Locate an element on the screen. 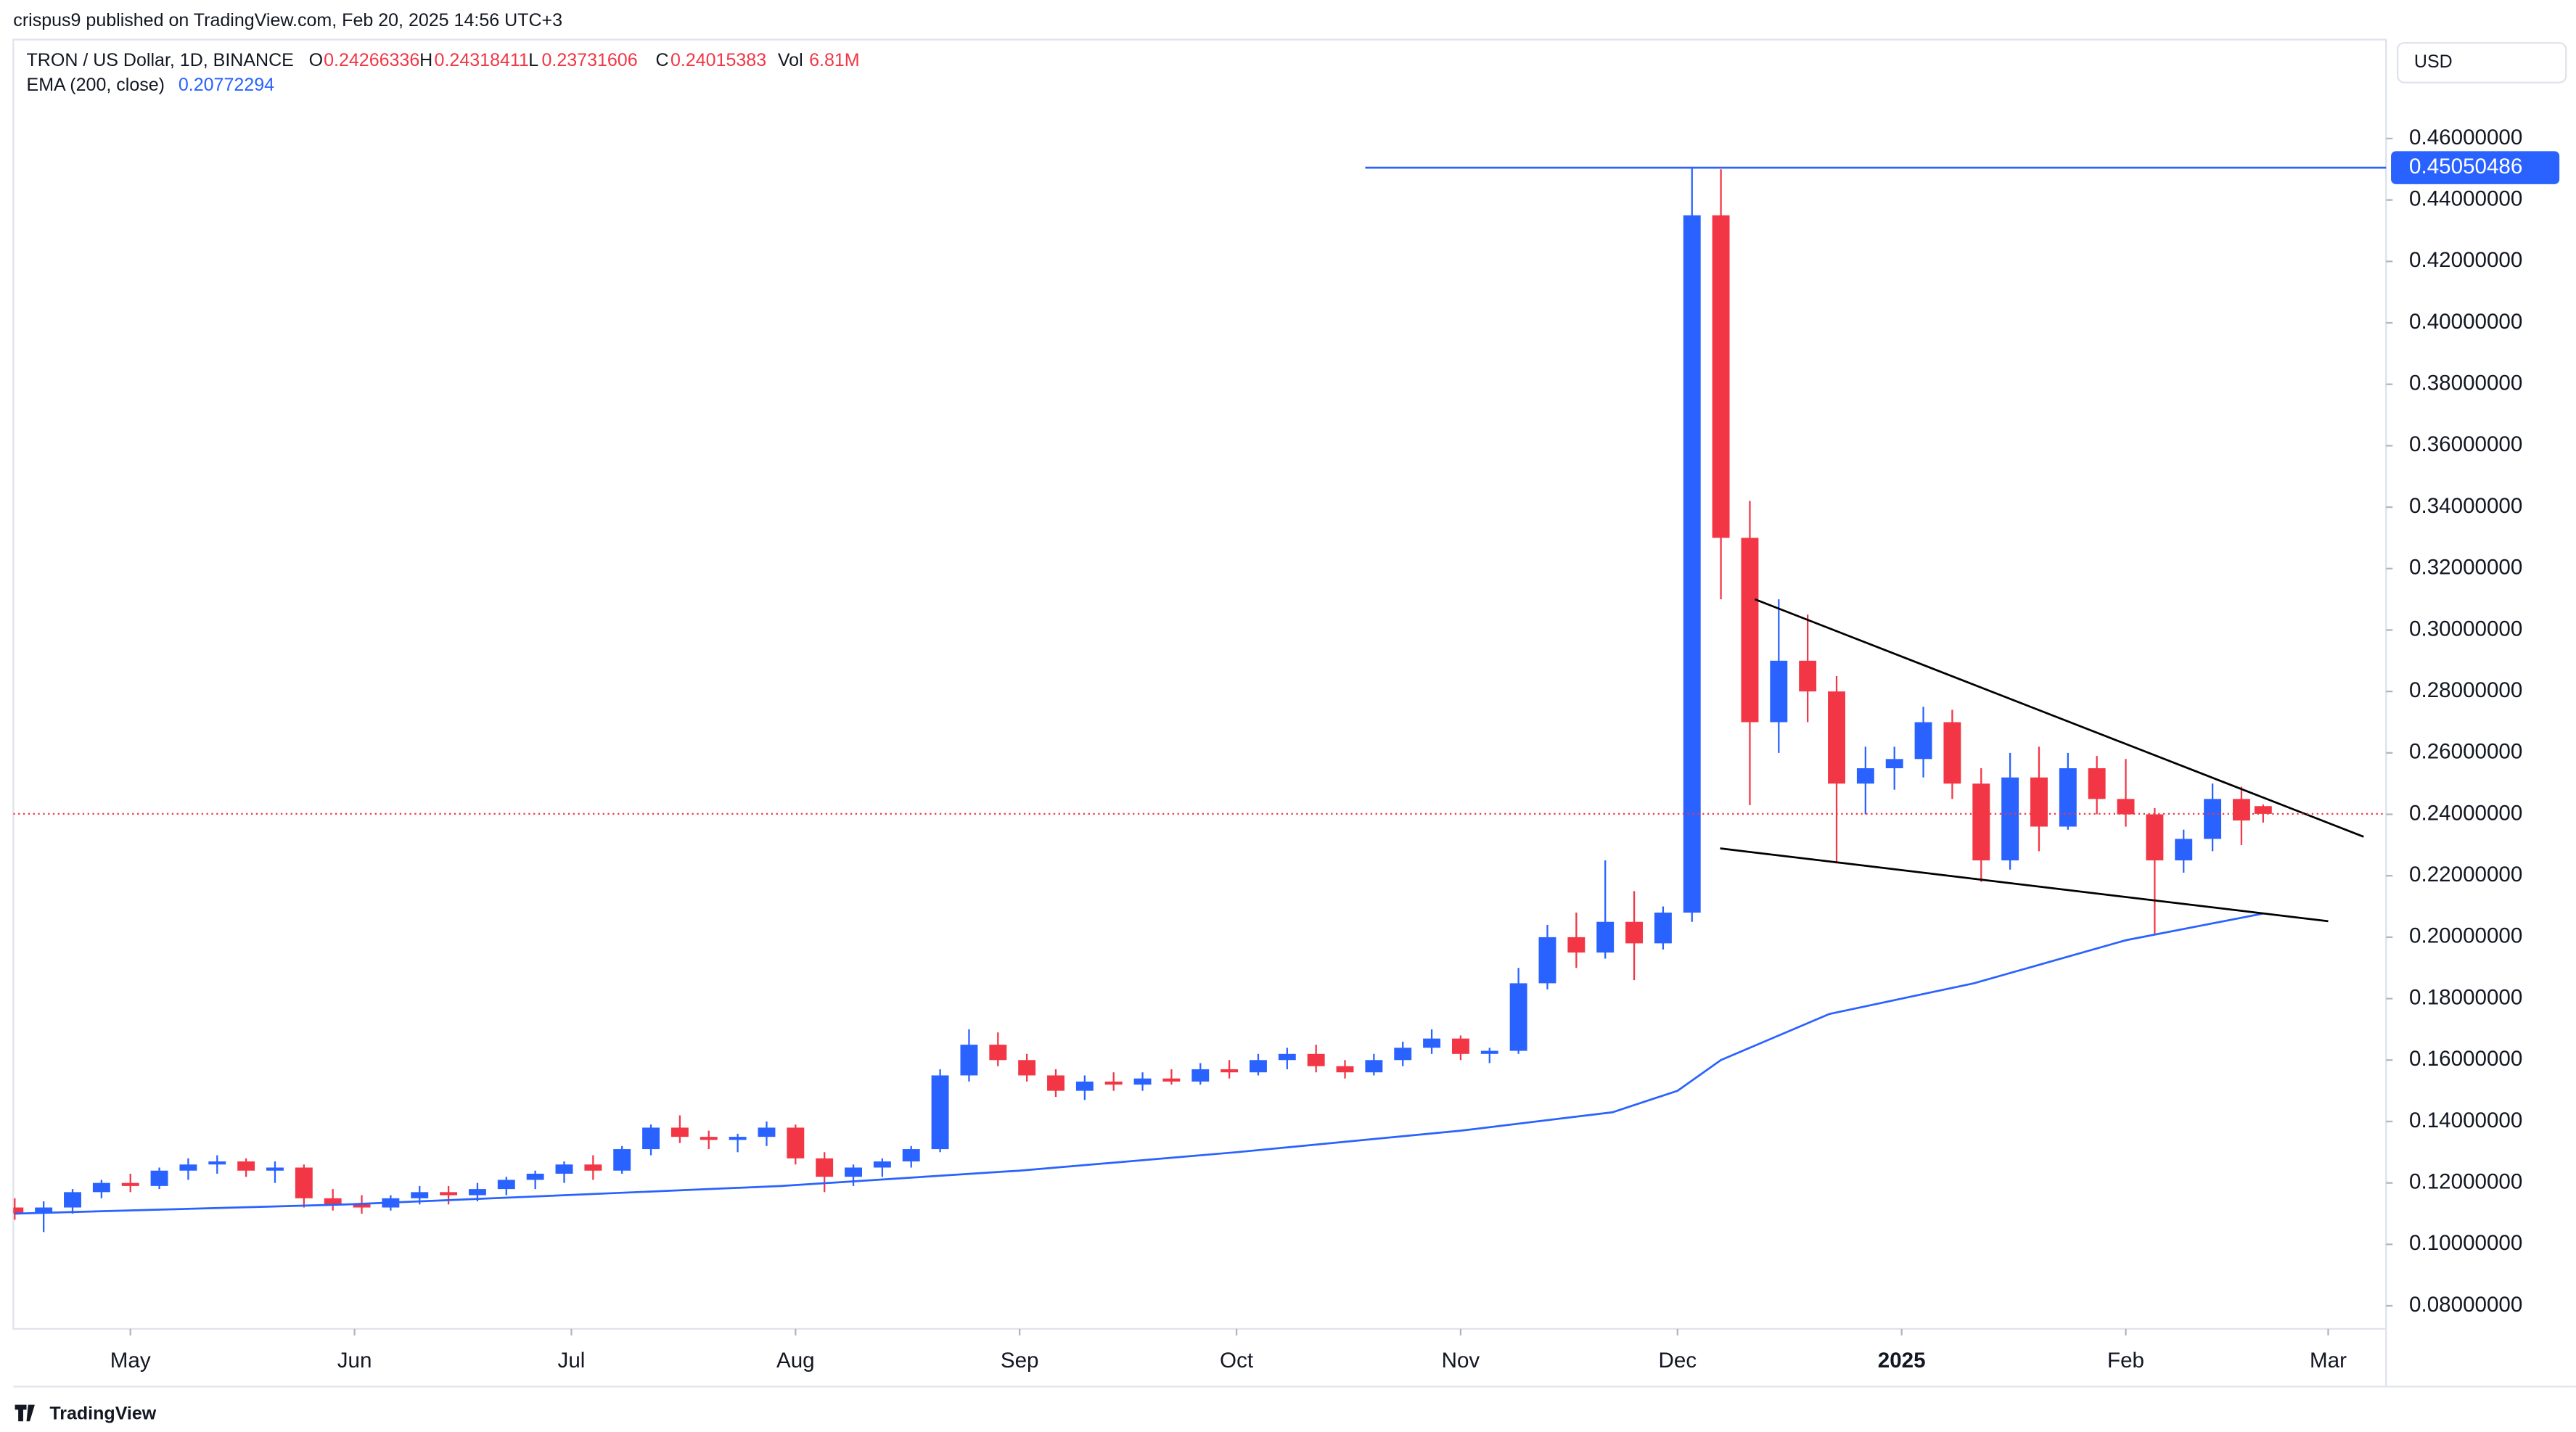  x-tick-label: Mar is located at coordinates (2328, 1361).